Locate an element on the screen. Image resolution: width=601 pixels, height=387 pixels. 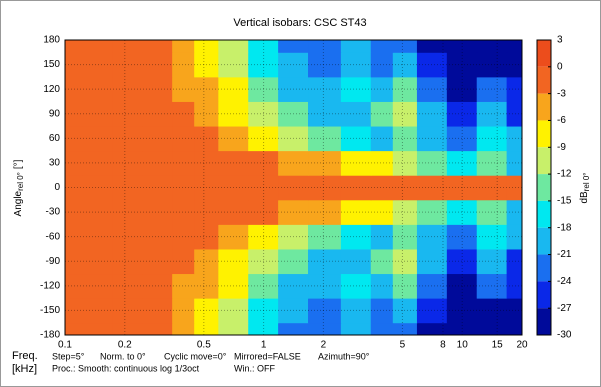
x-tick-label: 20 is located at coordinates (522, 345).